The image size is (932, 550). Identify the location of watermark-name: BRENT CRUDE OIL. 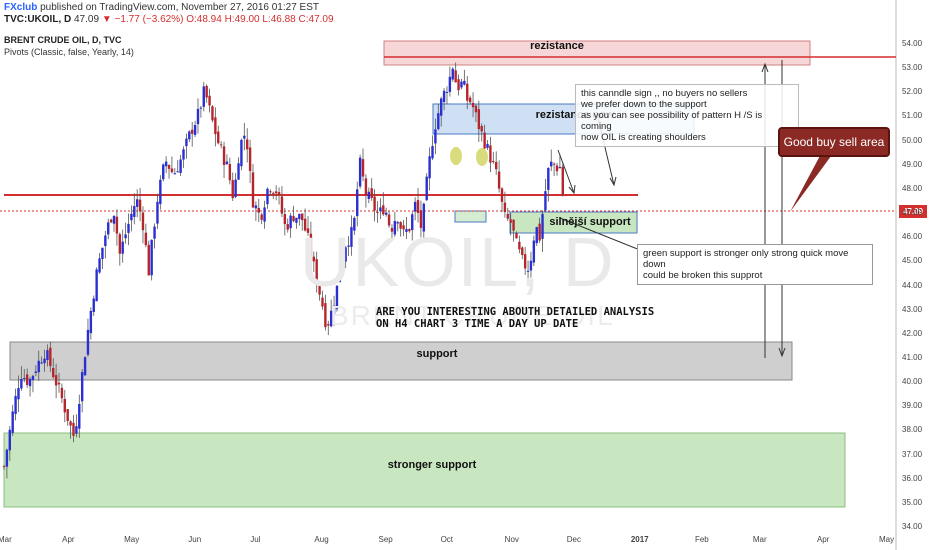
(472, 315).